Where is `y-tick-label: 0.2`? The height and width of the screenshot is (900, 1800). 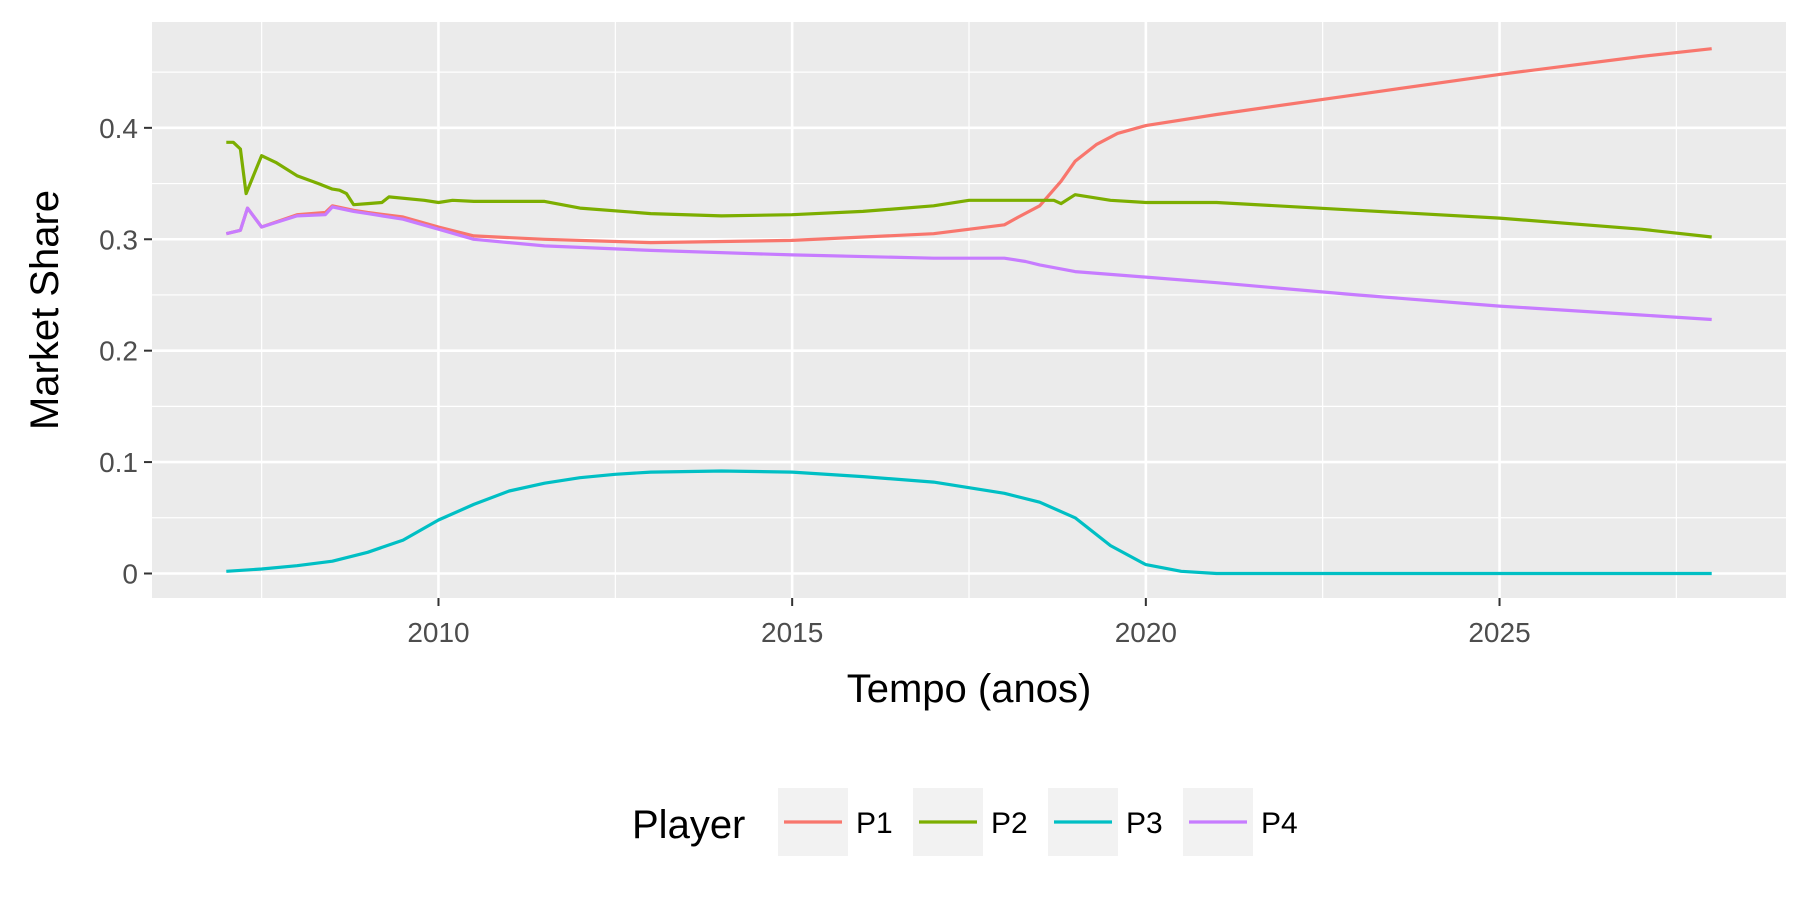
y-tick-label: 0.2 is located at coordinates (118, 351).